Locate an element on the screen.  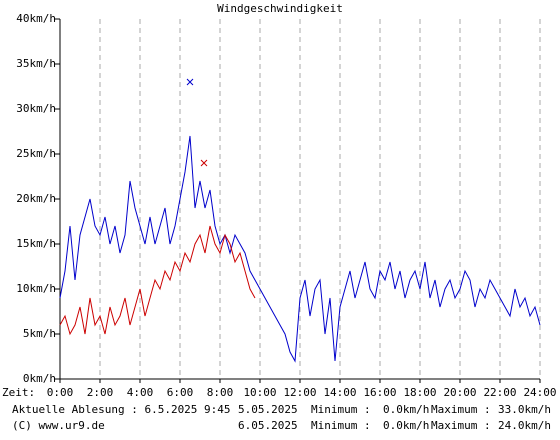
legend-name: 6.05.2025 is located at coordinates (268, 425).